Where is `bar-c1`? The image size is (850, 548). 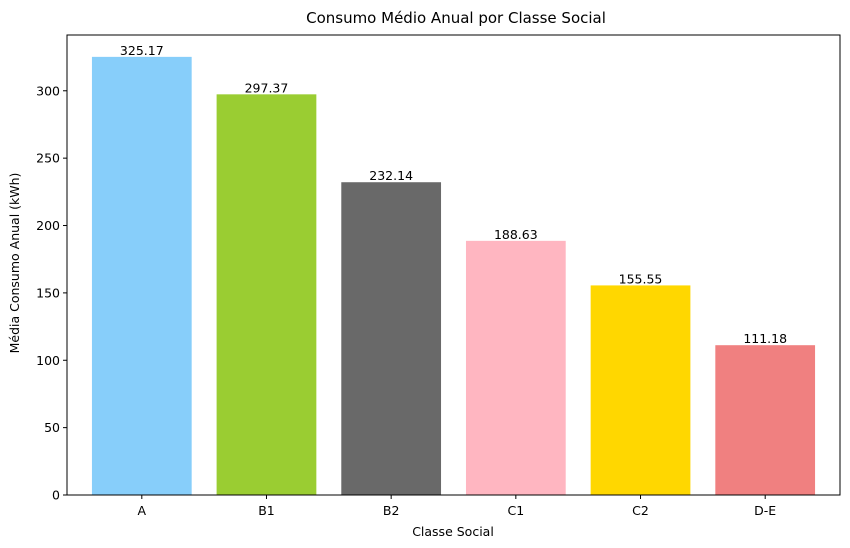
bar-c1 is located at coordinates (515, 367).